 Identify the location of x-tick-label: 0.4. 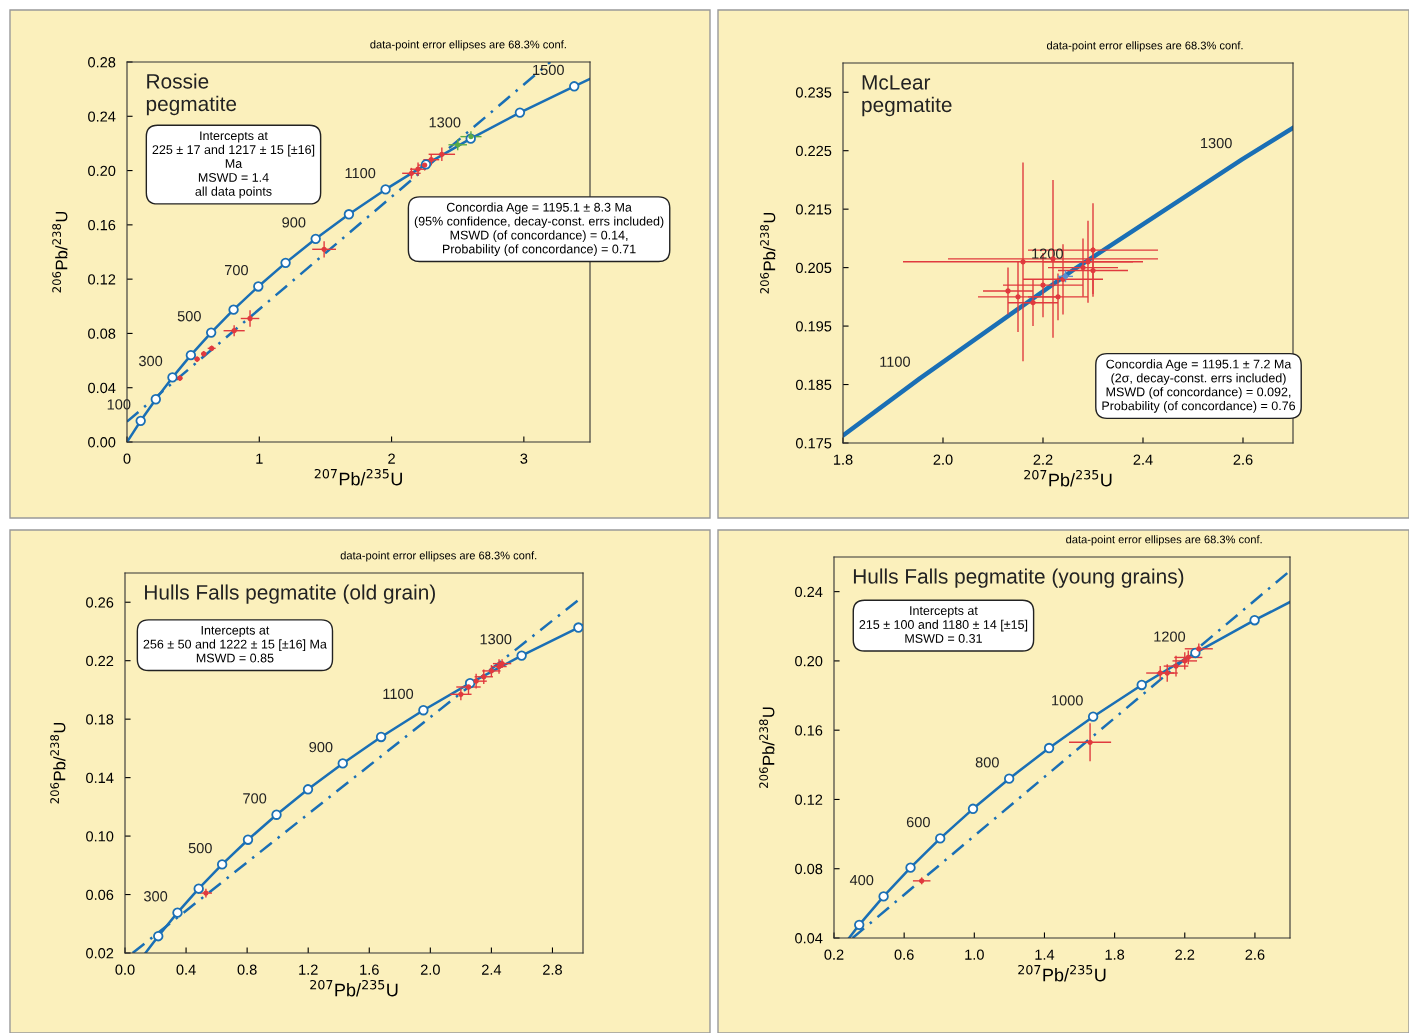
(186, 969).